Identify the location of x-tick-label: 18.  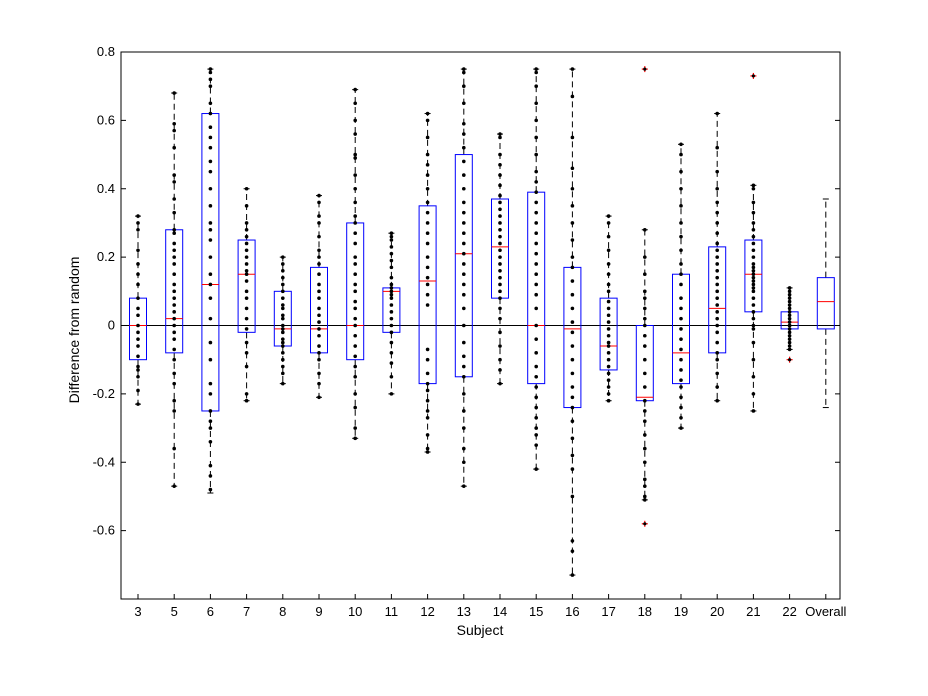
(645, 611).